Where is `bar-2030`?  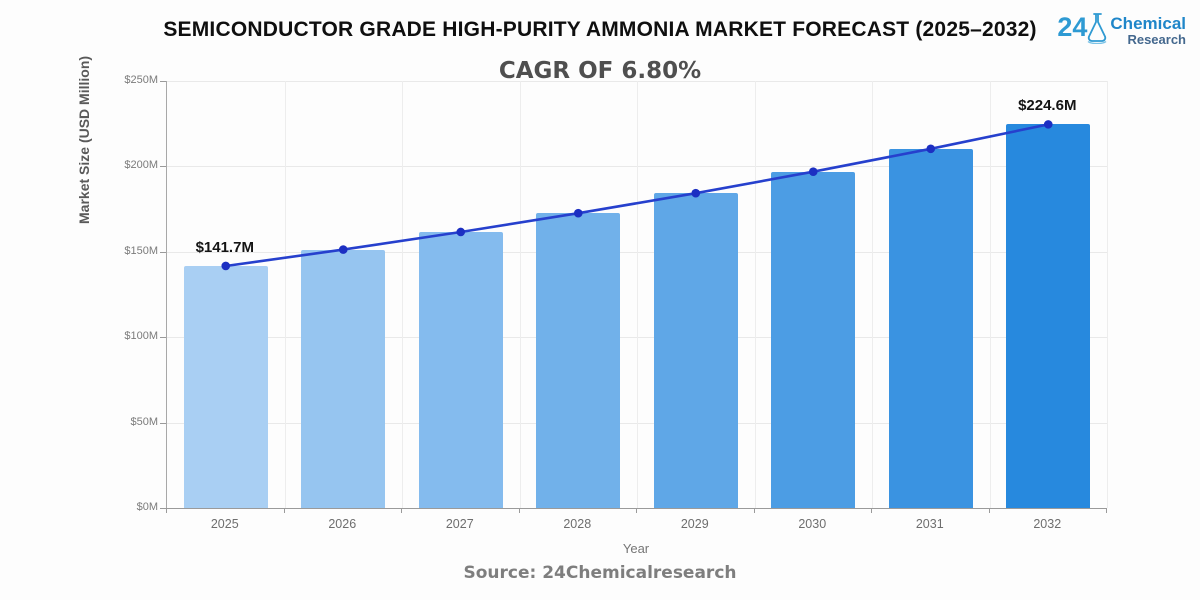 bar-2030 is located at coordinates (813, 339).